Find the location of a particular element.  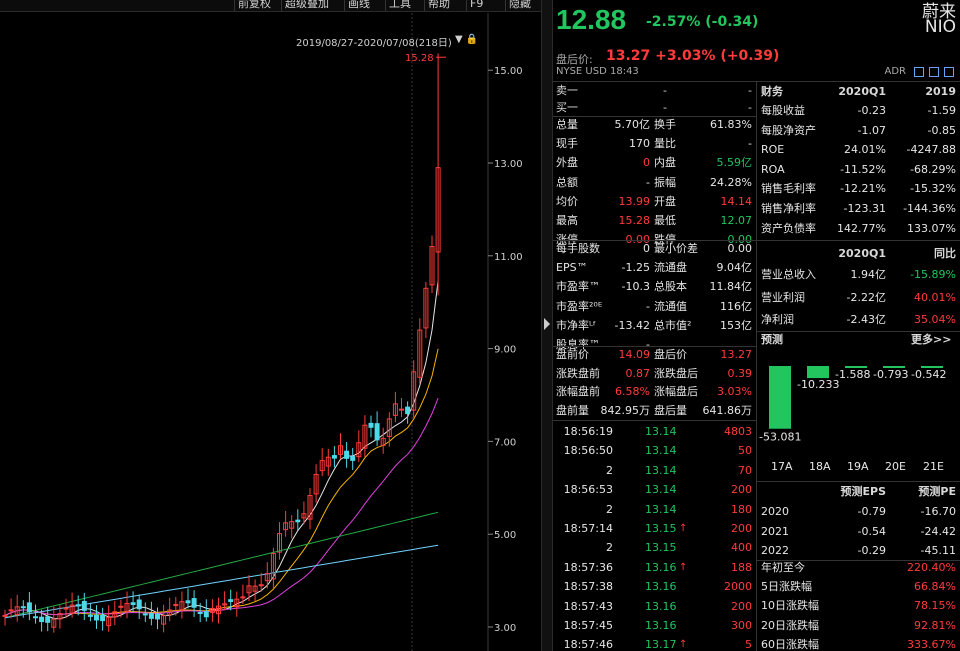

adr-badge: ADR is located at coordinates (895, 71).